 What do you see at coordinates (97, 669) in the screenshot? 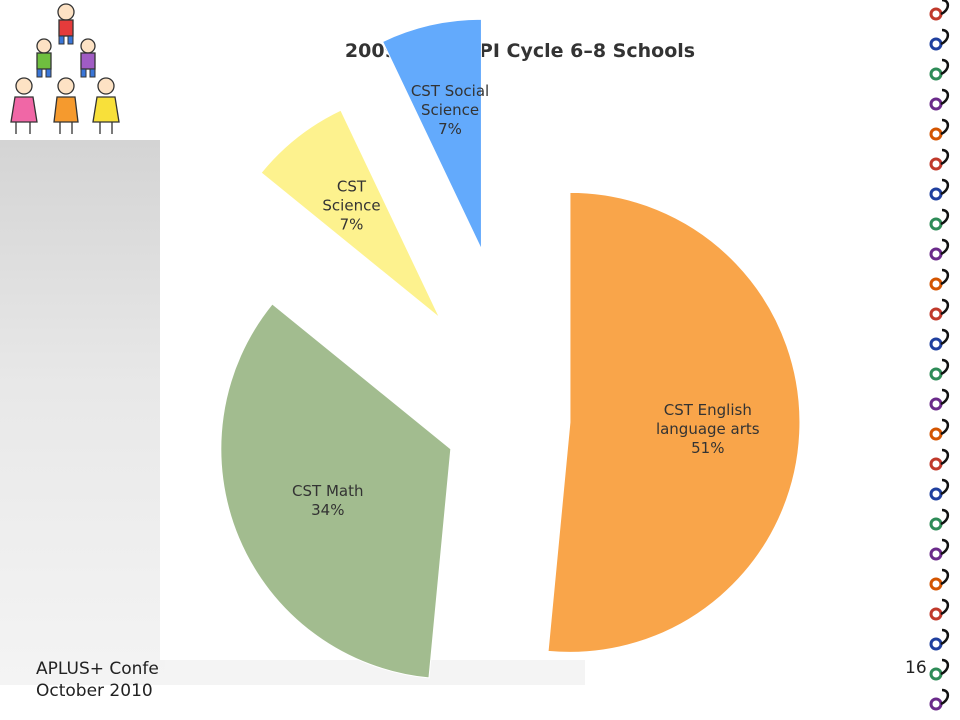
I see `footer-line-1: APLUS+ Confe` at bounding box center [97, 669].